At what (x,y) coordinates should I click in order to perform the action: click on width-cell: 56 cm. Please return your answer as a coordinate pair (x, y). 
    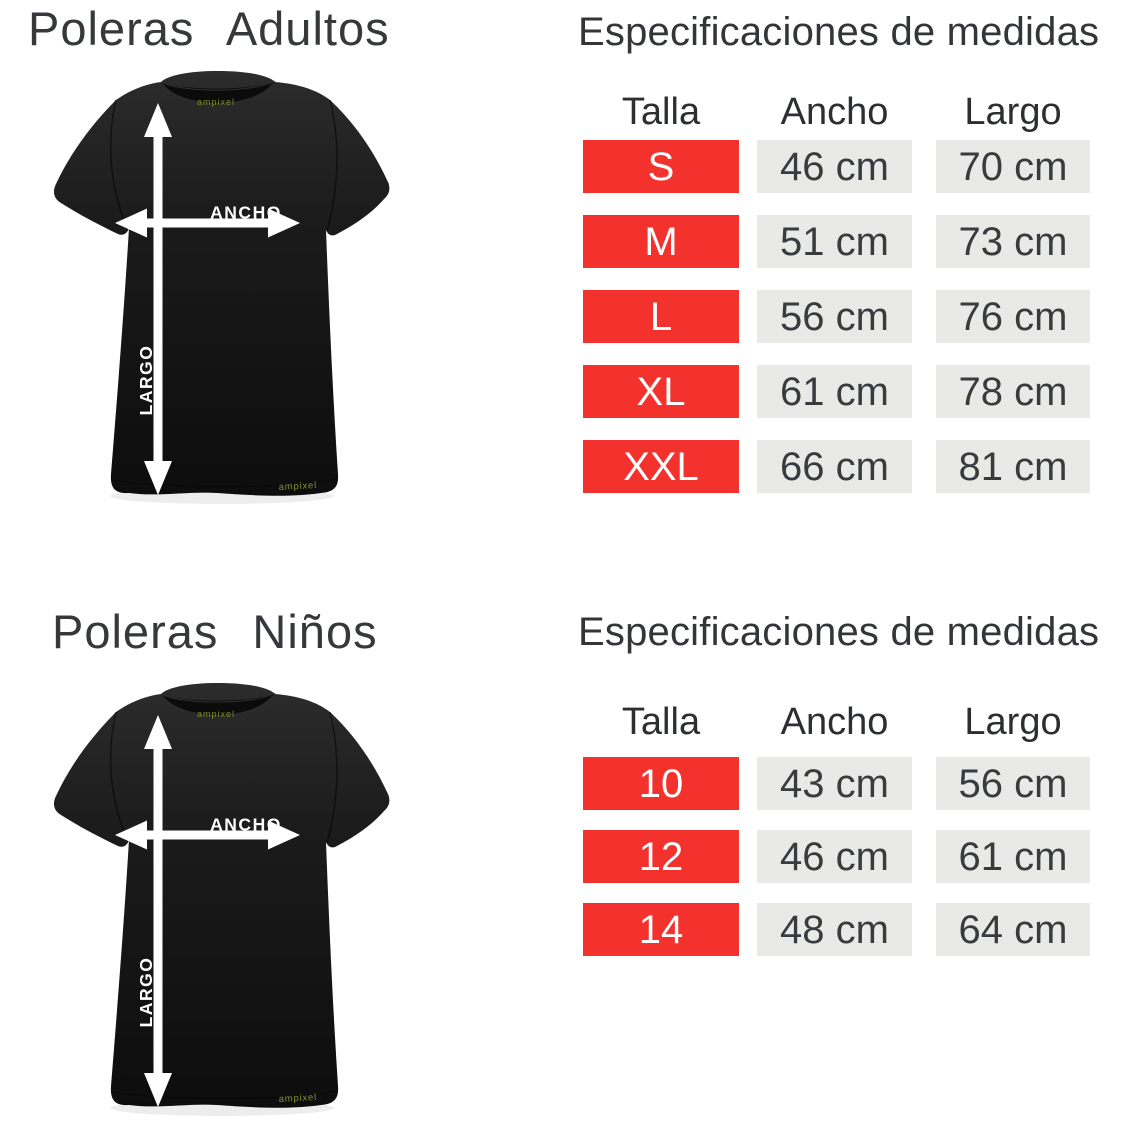
    Looking at the image, I should click on (834, 316).